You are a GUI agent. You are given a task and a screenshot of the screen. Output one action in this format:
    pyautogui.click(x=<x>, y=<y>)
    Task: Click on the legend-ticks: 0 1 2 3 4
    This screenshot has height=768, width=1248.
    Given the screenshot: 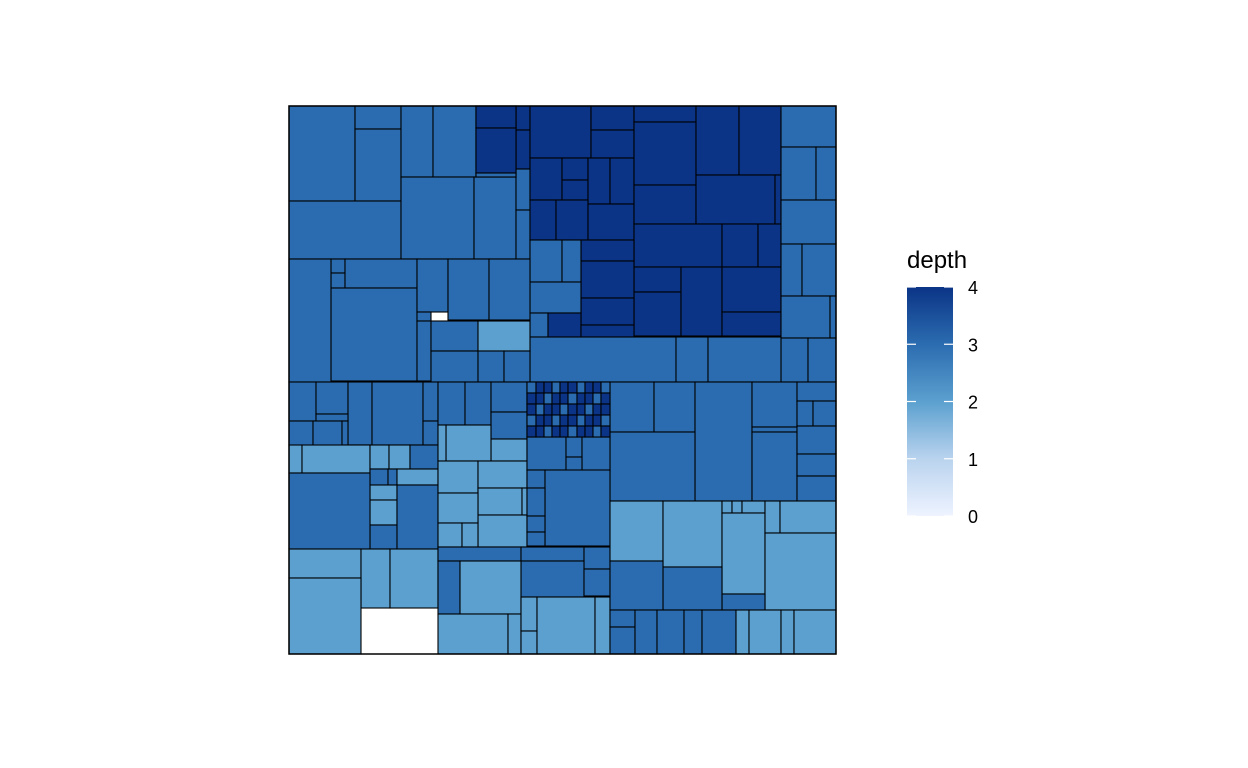 What is the action you would take?
    pyautogui.click(x=942, y=402)
    